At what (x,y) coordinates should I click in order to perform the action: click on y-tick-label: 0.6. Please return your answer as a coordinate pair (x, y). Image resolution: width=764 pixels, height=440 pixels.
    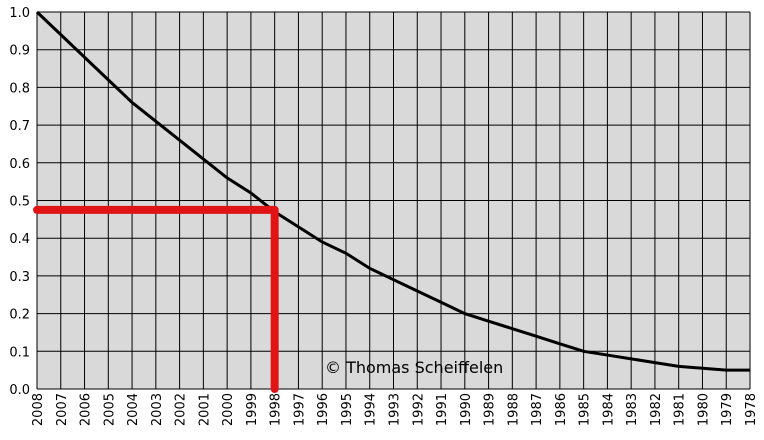
    Looking at the image, I should click on (19, 164).